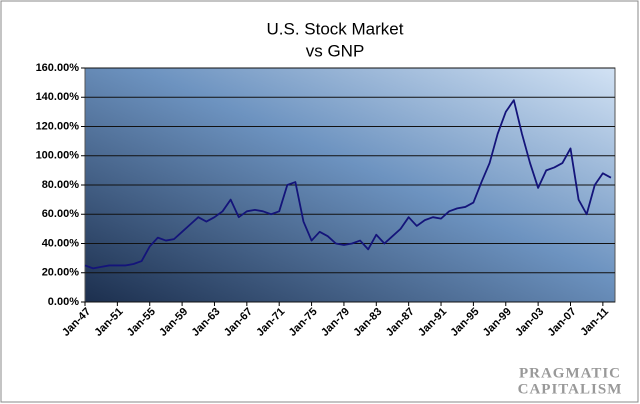  What do you see at coordinates (335, 50) in the screenshot?
I see `chart-title: vs GNP` at bounding box center [335, 50].